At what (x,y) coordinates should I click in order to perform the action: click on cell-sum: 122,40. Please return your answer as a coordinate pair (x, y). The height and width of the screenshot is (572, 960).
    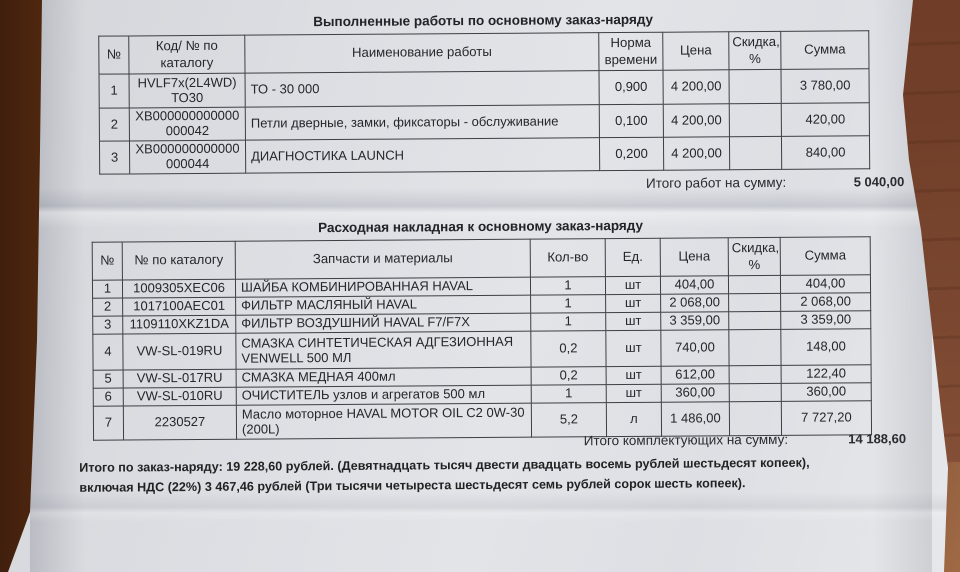
    Looking at the image, I should click on (826, 374).